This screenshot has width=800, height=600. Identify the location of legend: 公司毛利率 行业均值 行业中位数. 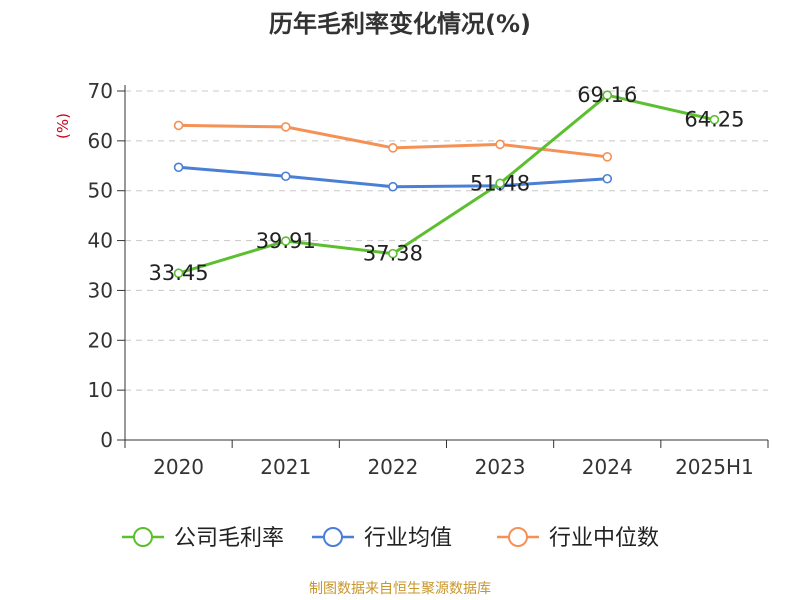
(390, 538).